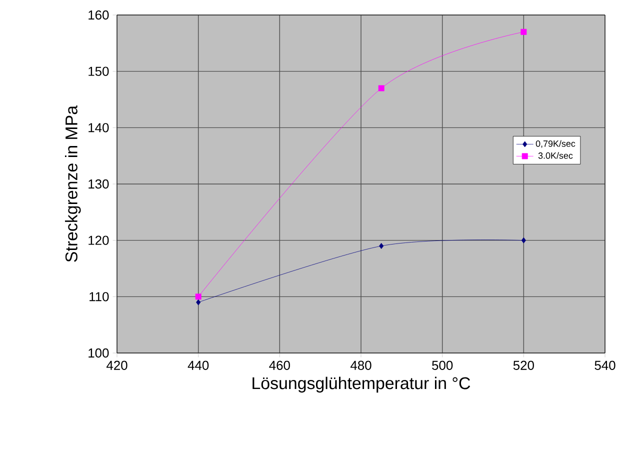 The height and width of the screenshot is (452, 638). I want to click on y-tick-label: 100, so click(98, 353).